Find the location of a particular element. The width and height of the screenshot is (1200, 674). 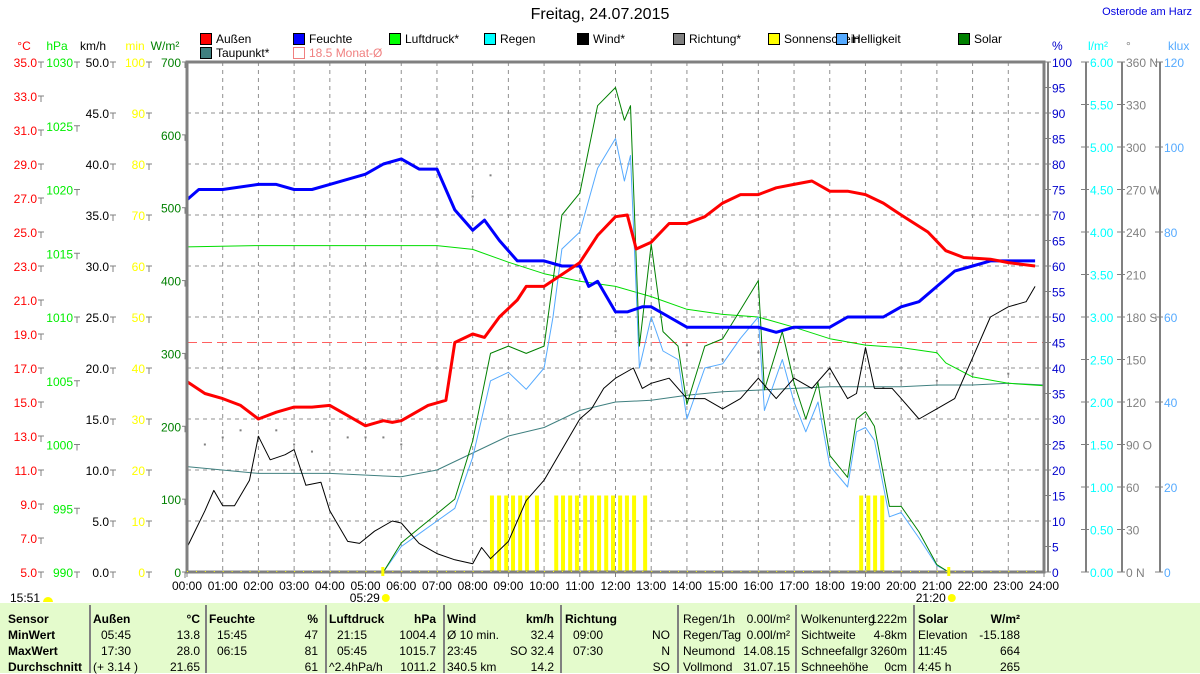

sunset-time: 21:20 is located at coordinates (931, 597).